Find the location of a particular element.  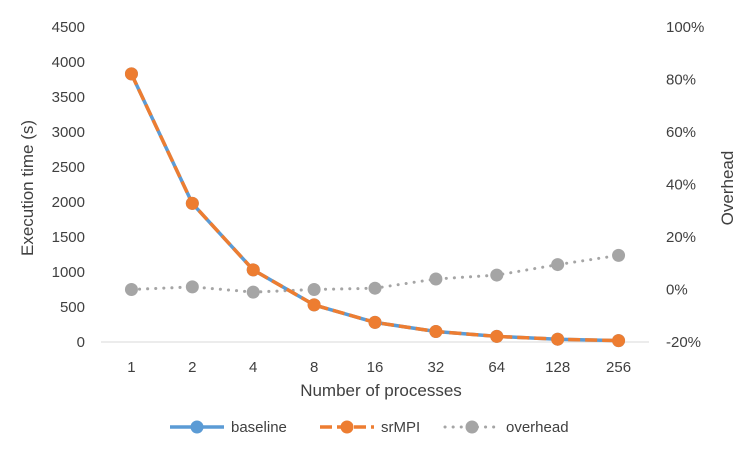

y-tick-label: 4000 is located at coordinates (68, 62).